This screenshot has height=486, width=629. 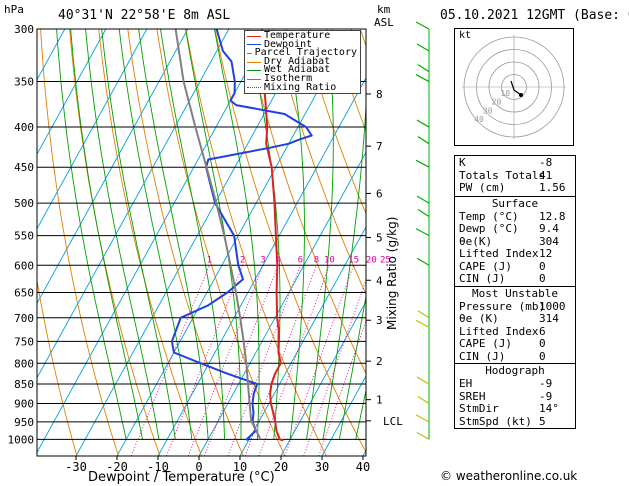 What do you see at coordinates (546, 175) in the screenshot?
I see `index-value: 41` at bounding box center [546, 175].